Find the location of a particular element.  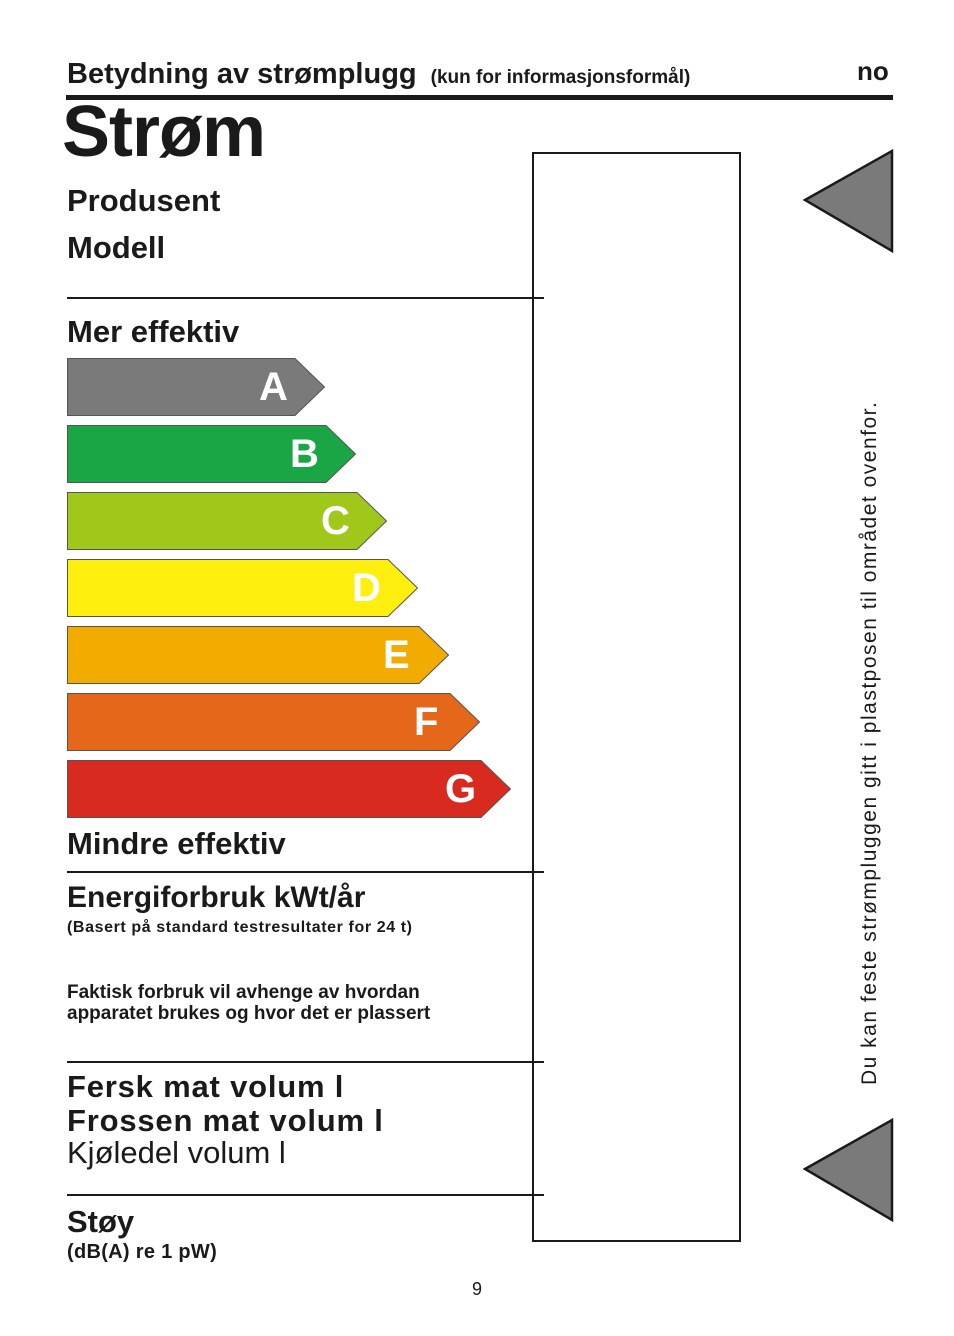

efficiency-class-letter: A is located at coordinates (273, 387).